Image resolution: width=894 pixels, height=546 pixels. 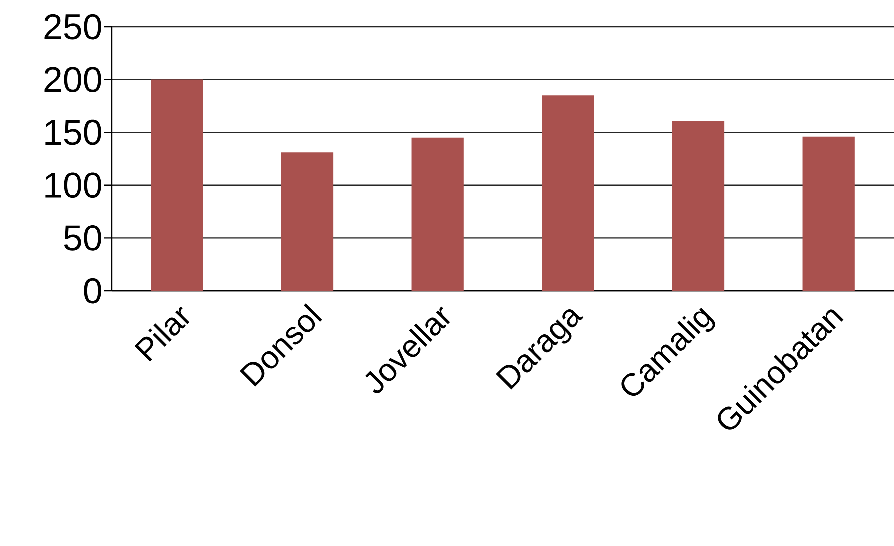 What do you see at coordinates (73, 79) in the screenshot?
I see `y-tick-label: 200` at bounding box center [73, 79].